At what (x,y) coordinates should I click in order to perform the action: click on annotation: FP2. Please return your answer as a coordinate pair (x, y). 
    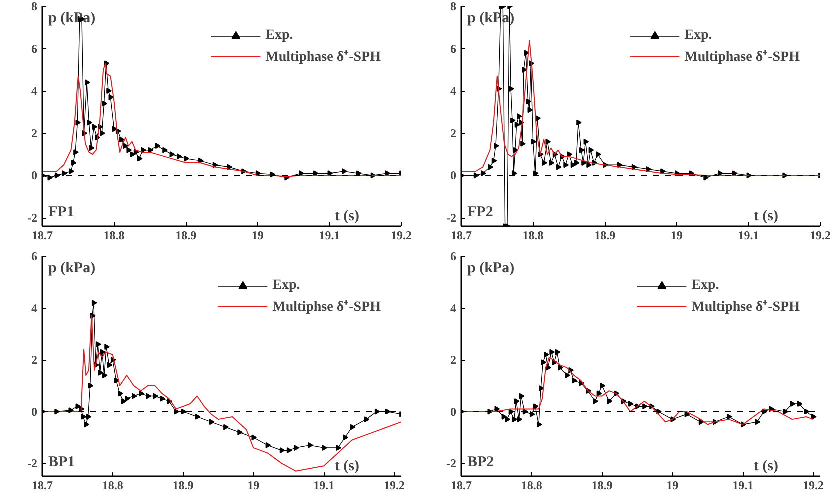
    Looking at the image, I should click on (481, 212).